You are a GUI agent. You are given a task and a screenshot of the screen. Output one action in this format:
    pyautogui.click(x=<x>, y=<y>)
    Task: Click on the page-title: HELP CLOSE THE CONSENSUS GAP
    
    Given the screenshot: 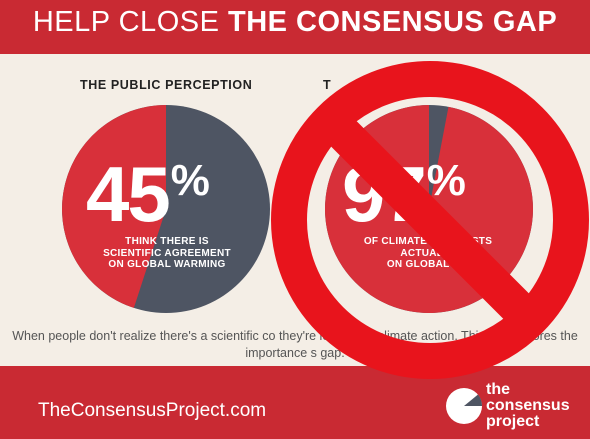 What is the action you would take?
    pyautogui.click(x=295, y=22)
    